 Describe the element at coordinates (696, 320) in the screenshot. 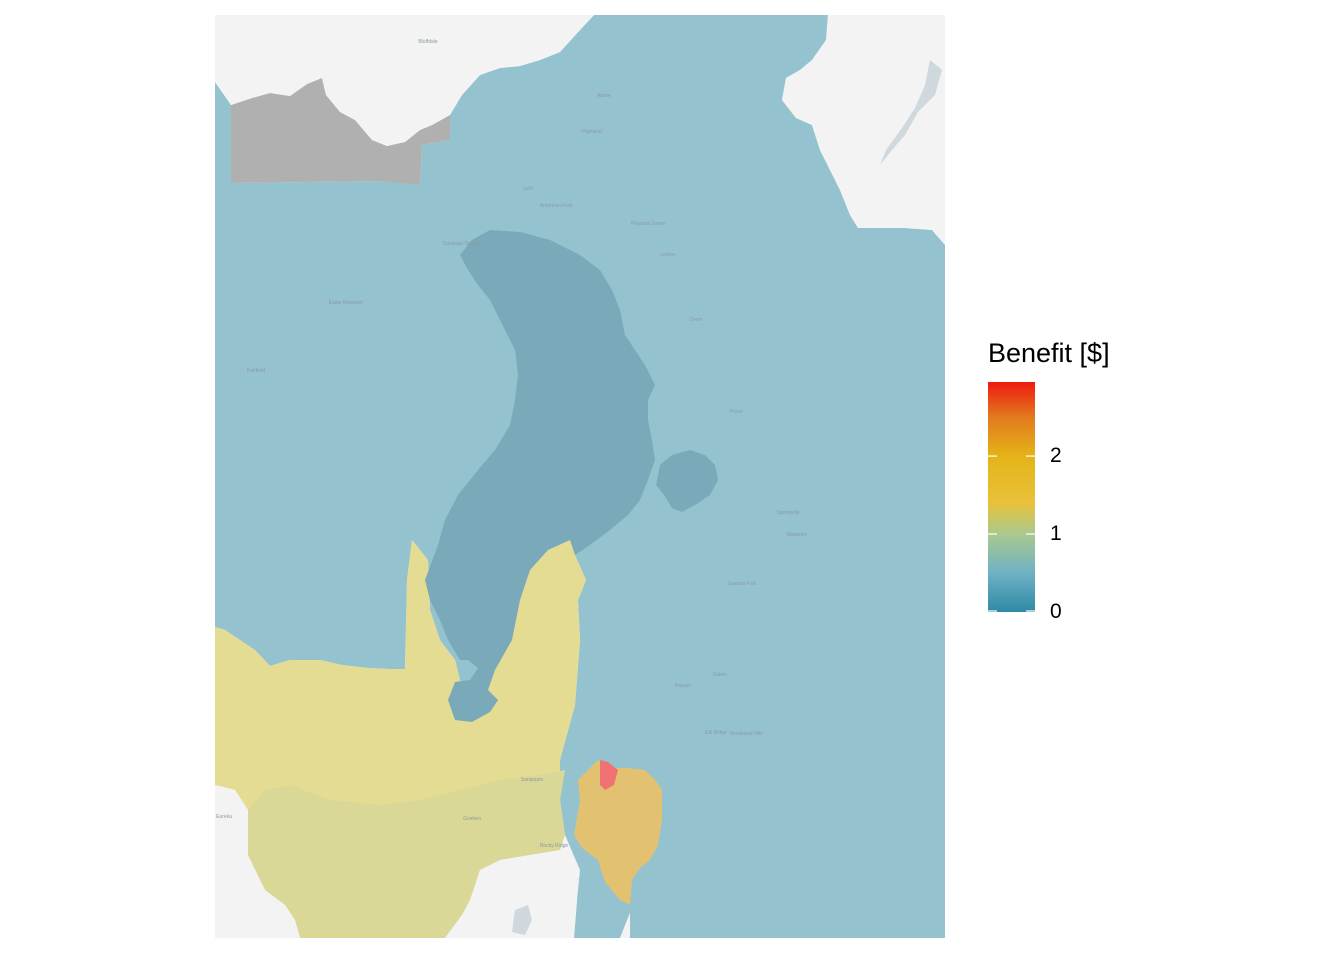

I see `map-place-label: Orem` at that location.